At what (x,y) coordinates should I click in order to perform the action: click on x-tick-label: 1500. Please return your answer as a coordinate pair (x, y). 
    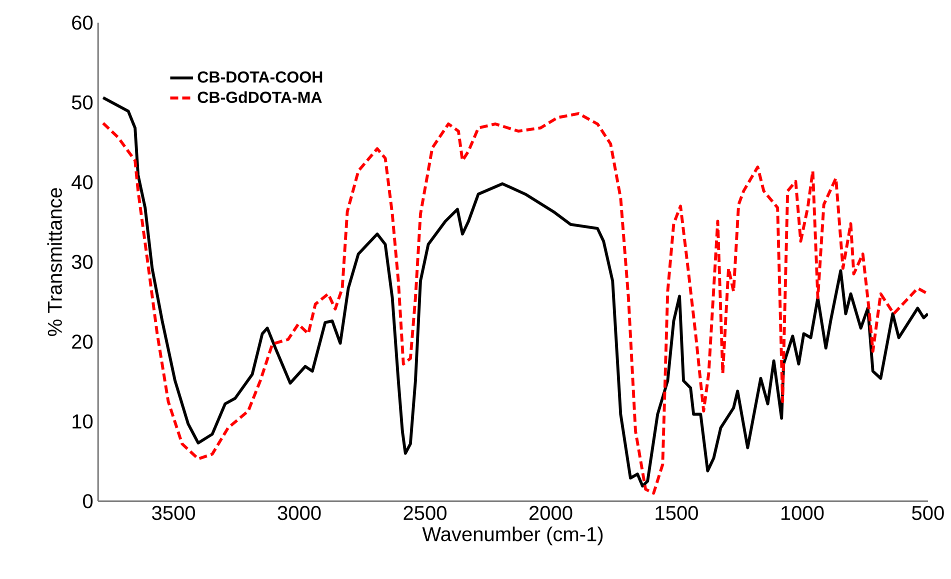
    Looking at the image, I should click on (677, 513).